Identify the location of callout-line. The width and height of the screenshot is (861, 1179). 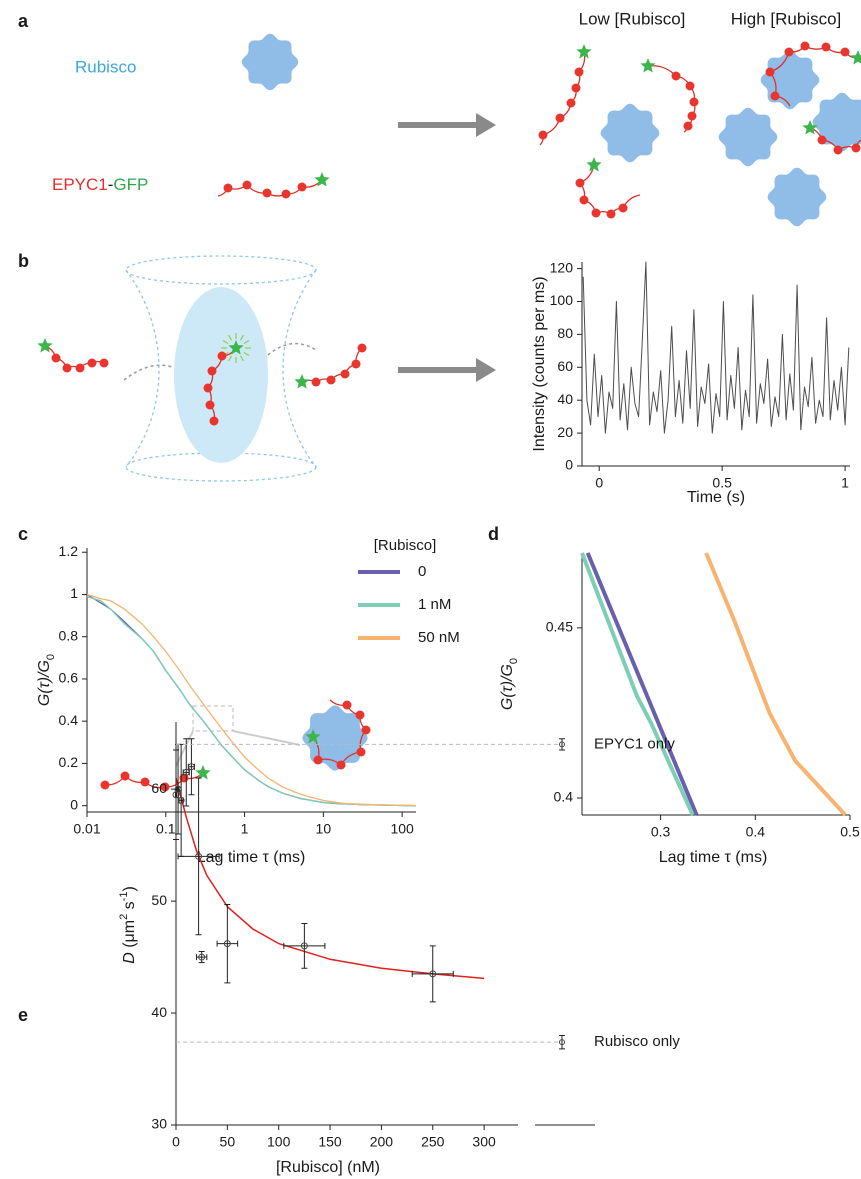
(266, 738).